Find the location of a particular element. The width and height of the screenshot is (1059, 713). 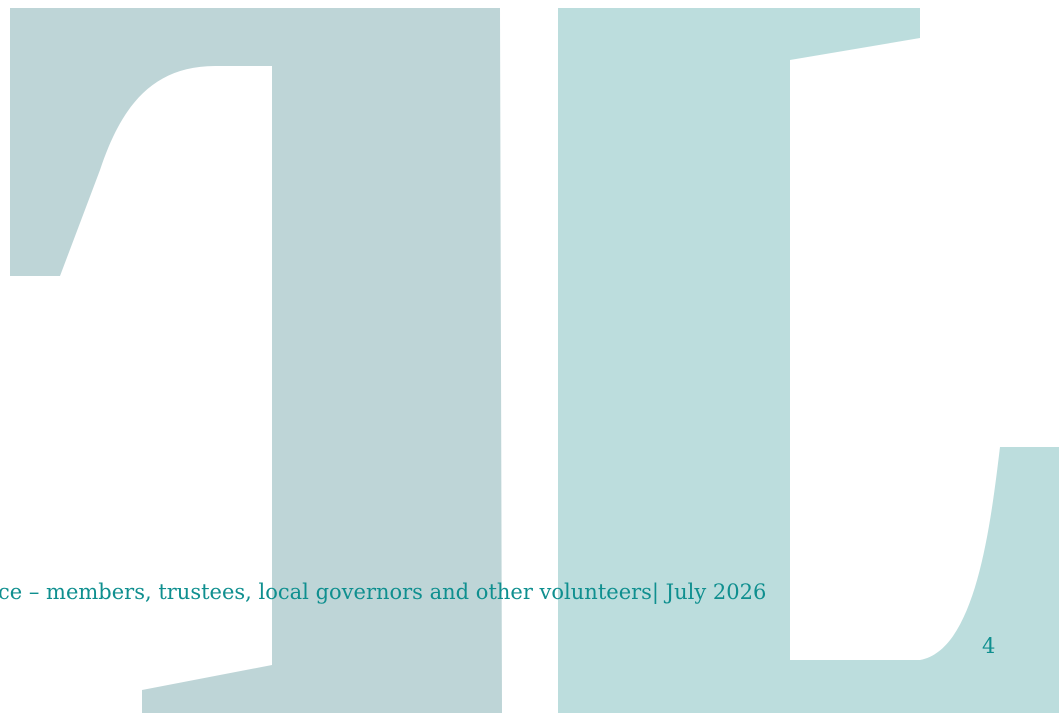

page-number: 4 is located at coordinates (989, 646).